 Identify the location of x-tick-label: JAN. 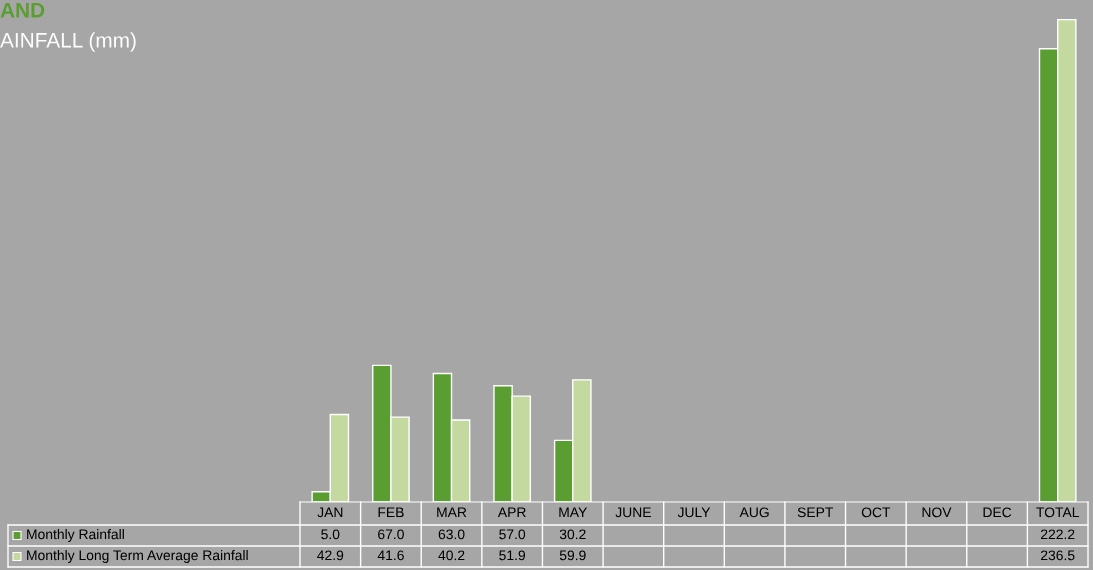
(330, 512).